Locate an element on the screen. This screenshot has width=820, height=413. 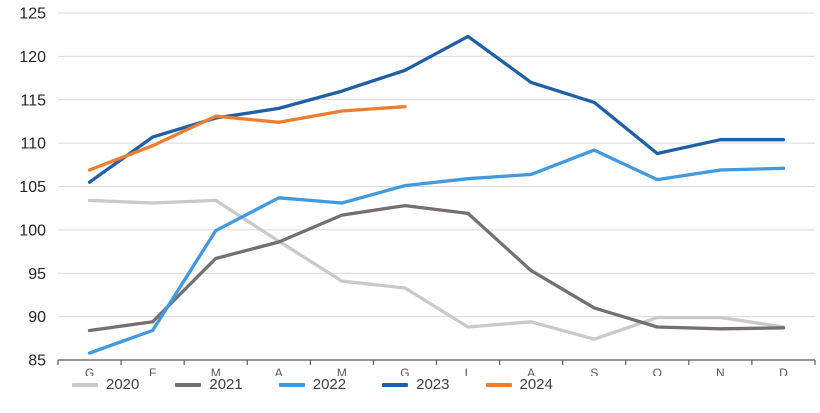
legend-label: 2023 is located at coordinates (433, 384).